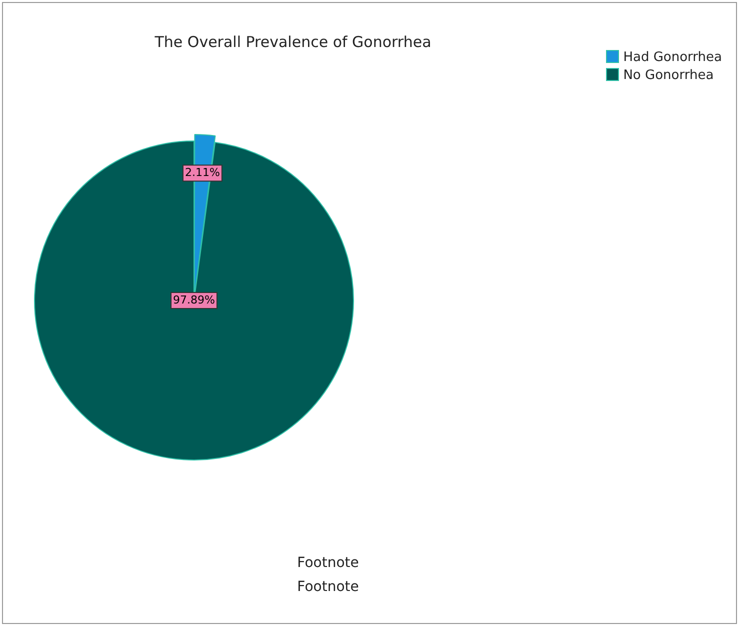 This screenshot has height=628, width=741. Describe the element at coordinates (668, 76) in the screenshot. I see `legend-label: No Gonorrhea` at that location.